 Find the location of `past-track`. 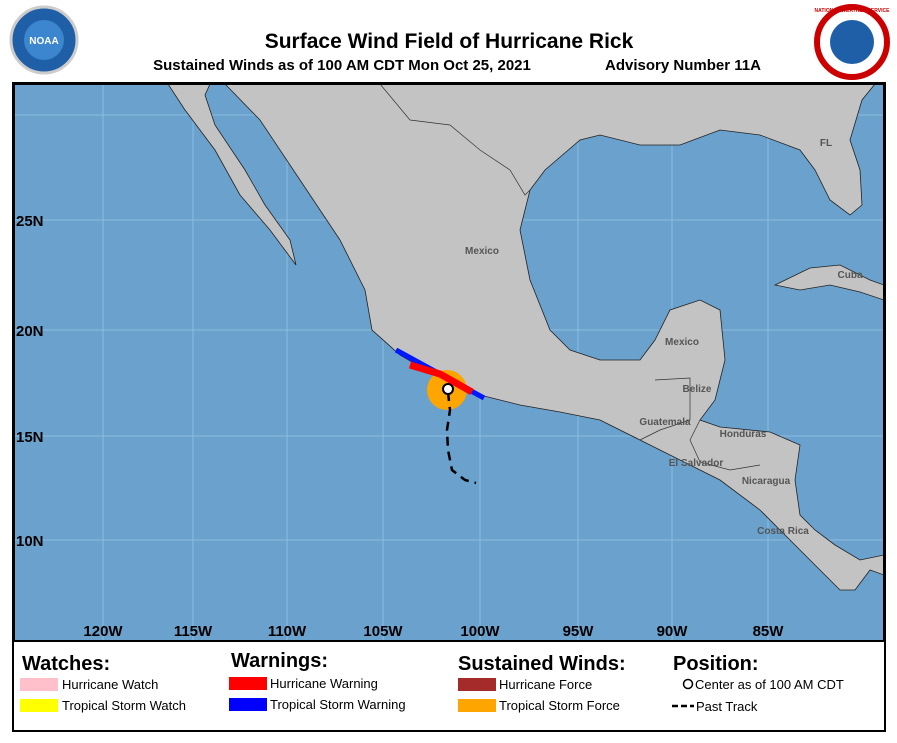

past-track is located at coordinates (461, 438).